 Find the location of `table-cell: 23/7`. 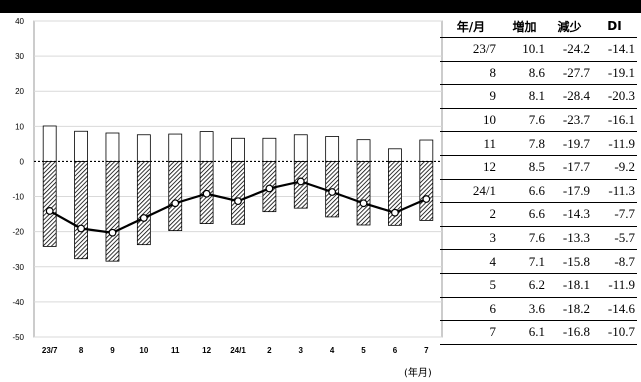

table-cell: 23/7 is located at coordinates (471, 49).